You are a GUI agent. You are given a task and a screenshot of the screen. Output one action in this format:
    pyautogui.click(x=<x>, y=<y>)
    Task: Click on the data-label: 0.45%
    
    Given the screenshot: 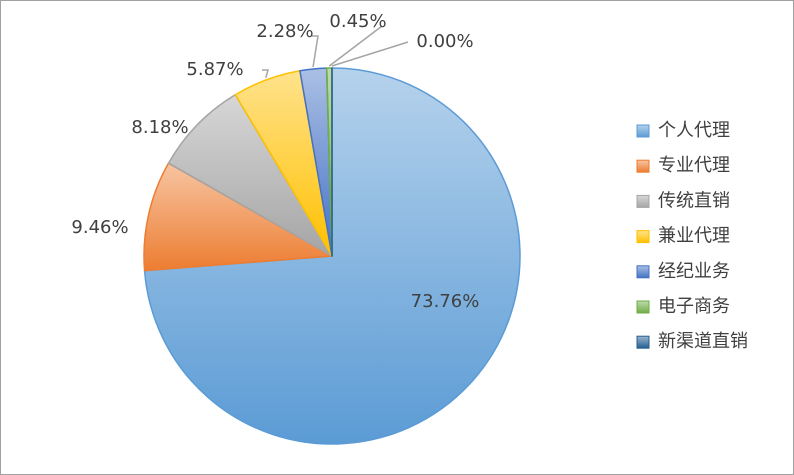 What is the action you would take?
    pyautogui.click(x=357, y=21)
    